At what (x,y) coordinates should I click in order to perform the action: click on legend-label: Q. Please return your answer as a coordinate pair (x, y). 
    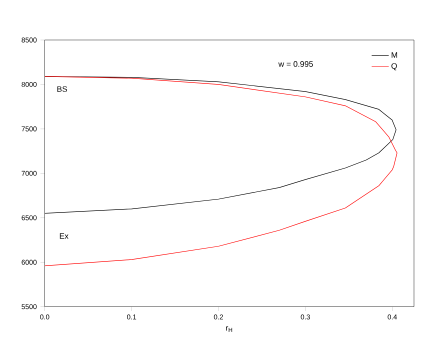
    Looking at the image, I should click on (394, 66).